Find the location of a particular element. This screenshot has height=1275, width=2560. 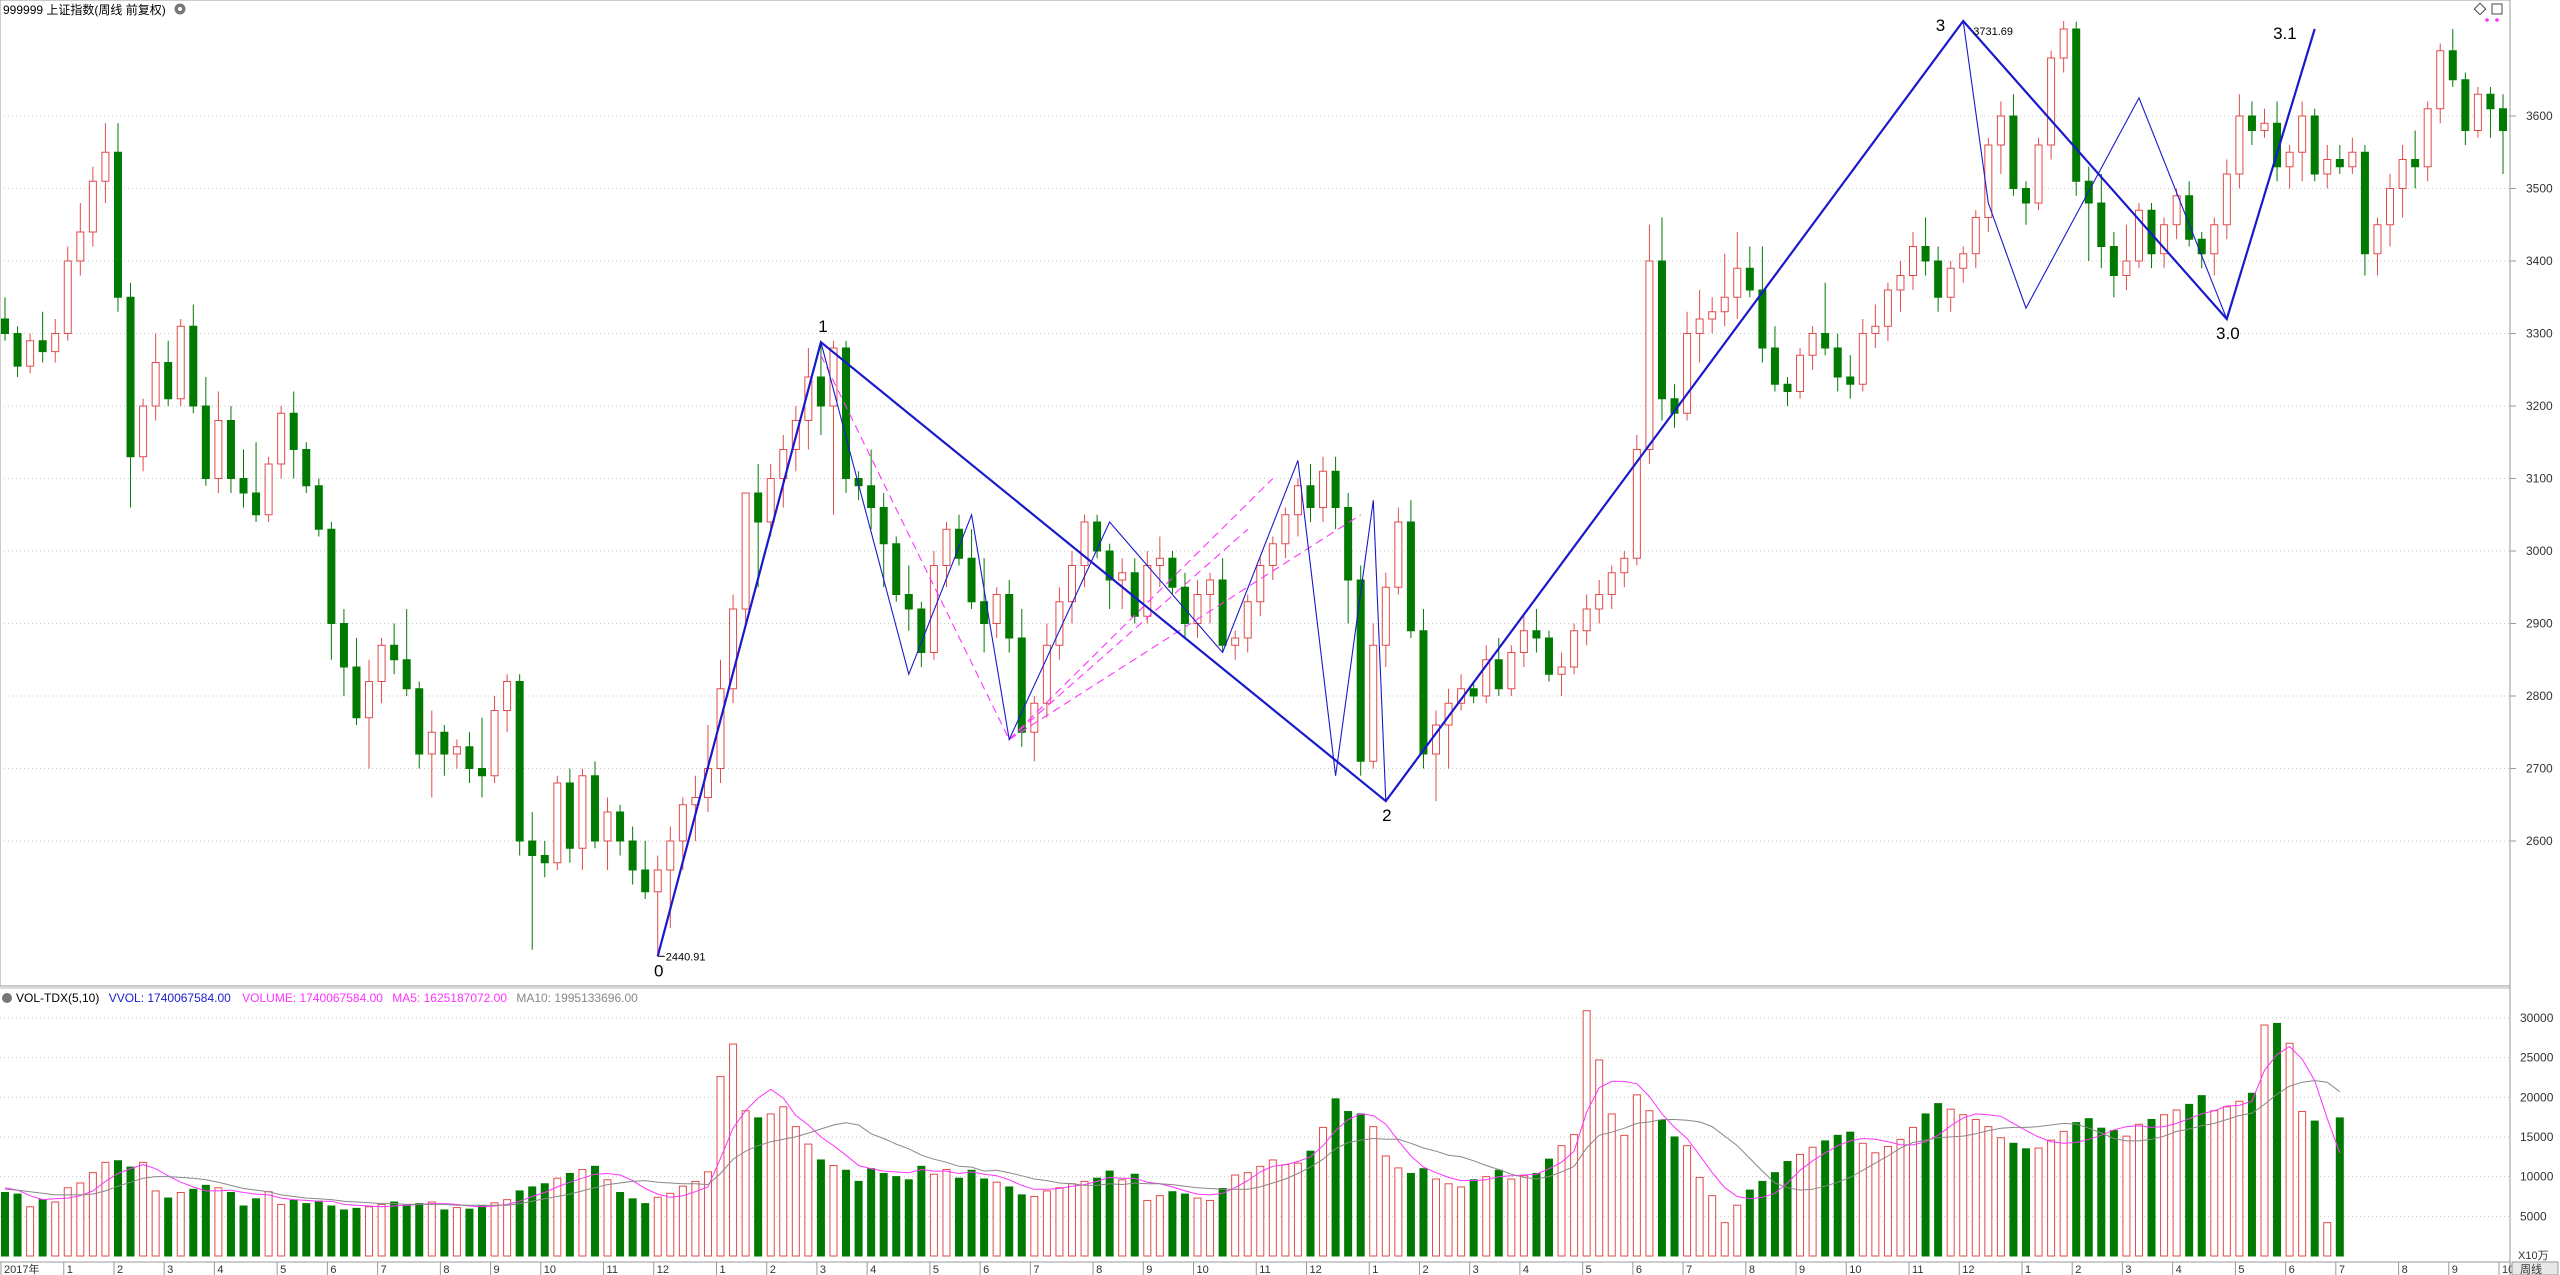

settings-icon is located at coordinates (180, 9).